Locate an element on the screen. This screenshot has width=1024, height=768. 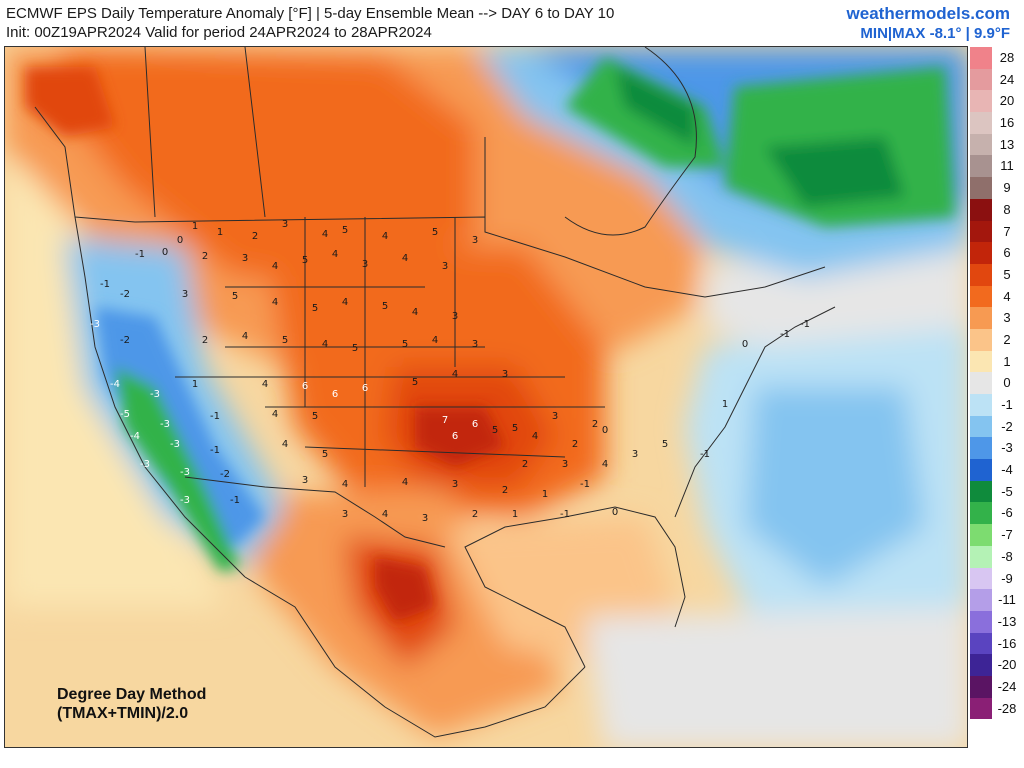
legend-label: 9 is located at coordinates (1007, 188).